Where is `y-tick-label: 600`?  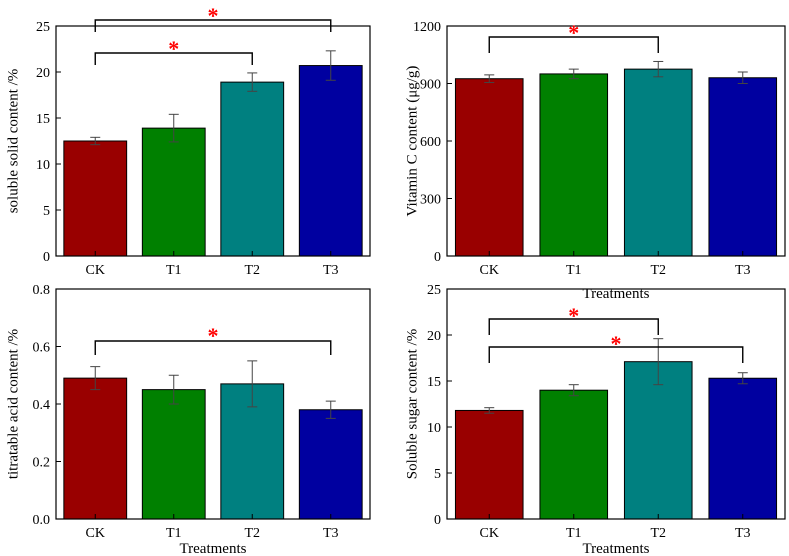
y-tick-label: 600 is located at coordinates (430, 142).